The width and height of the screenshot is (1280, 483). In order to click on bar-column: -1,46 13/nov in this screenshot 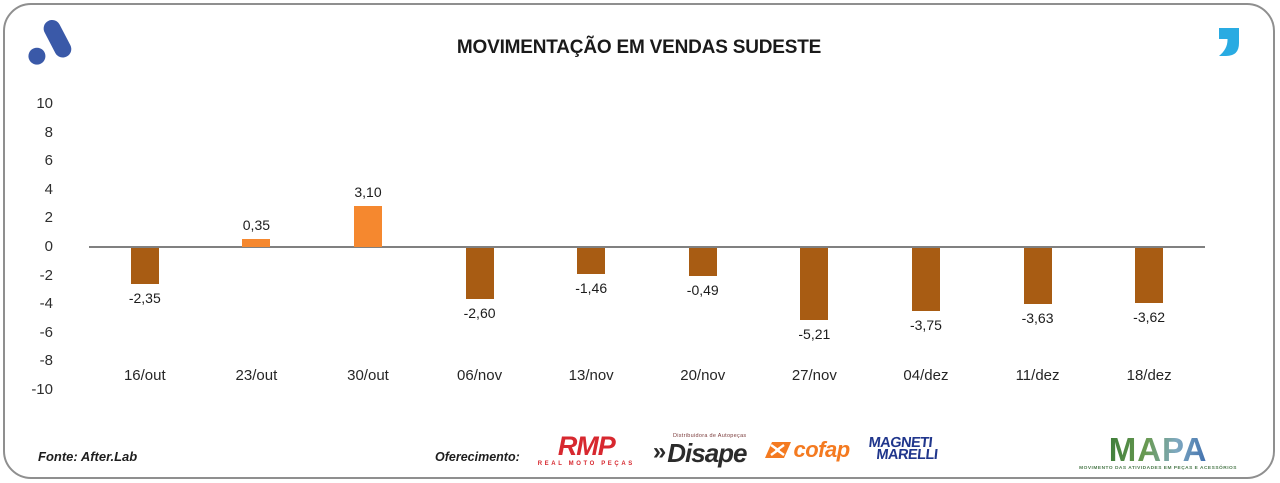, I will do `click(591, 250)`.